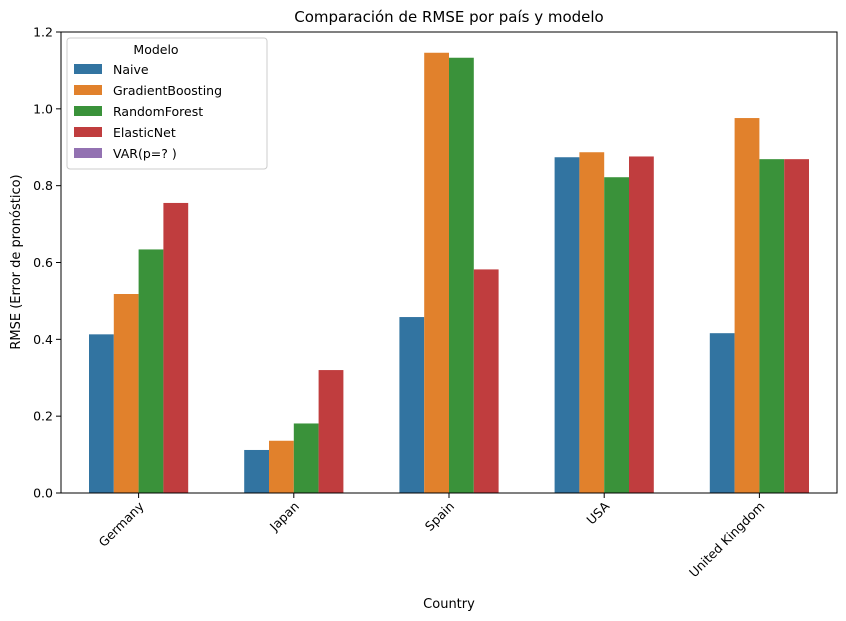 This screenshot has width=846, height=621. What do you see at coordinates (449, 604) in the screenshot?
I see `x-axis-label: Country` at bounding box center [449, 604].